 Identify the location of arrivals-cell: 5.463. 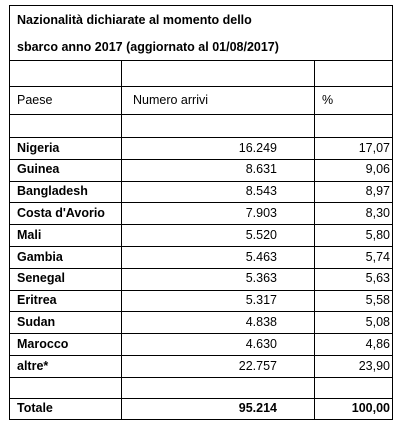
(261, 256).